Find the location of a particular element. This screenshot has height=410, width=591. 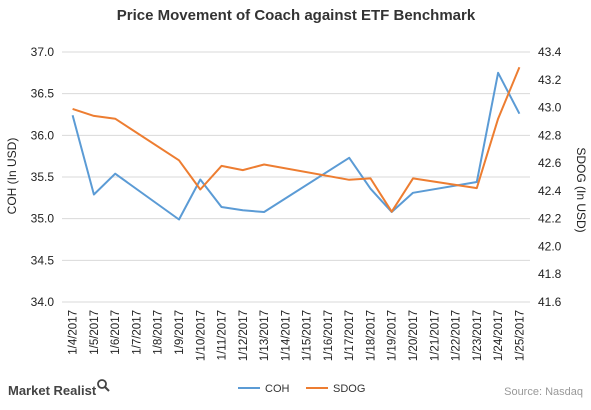

x-tick-label: 1/7/2017 is located at coordinates (137, 332).